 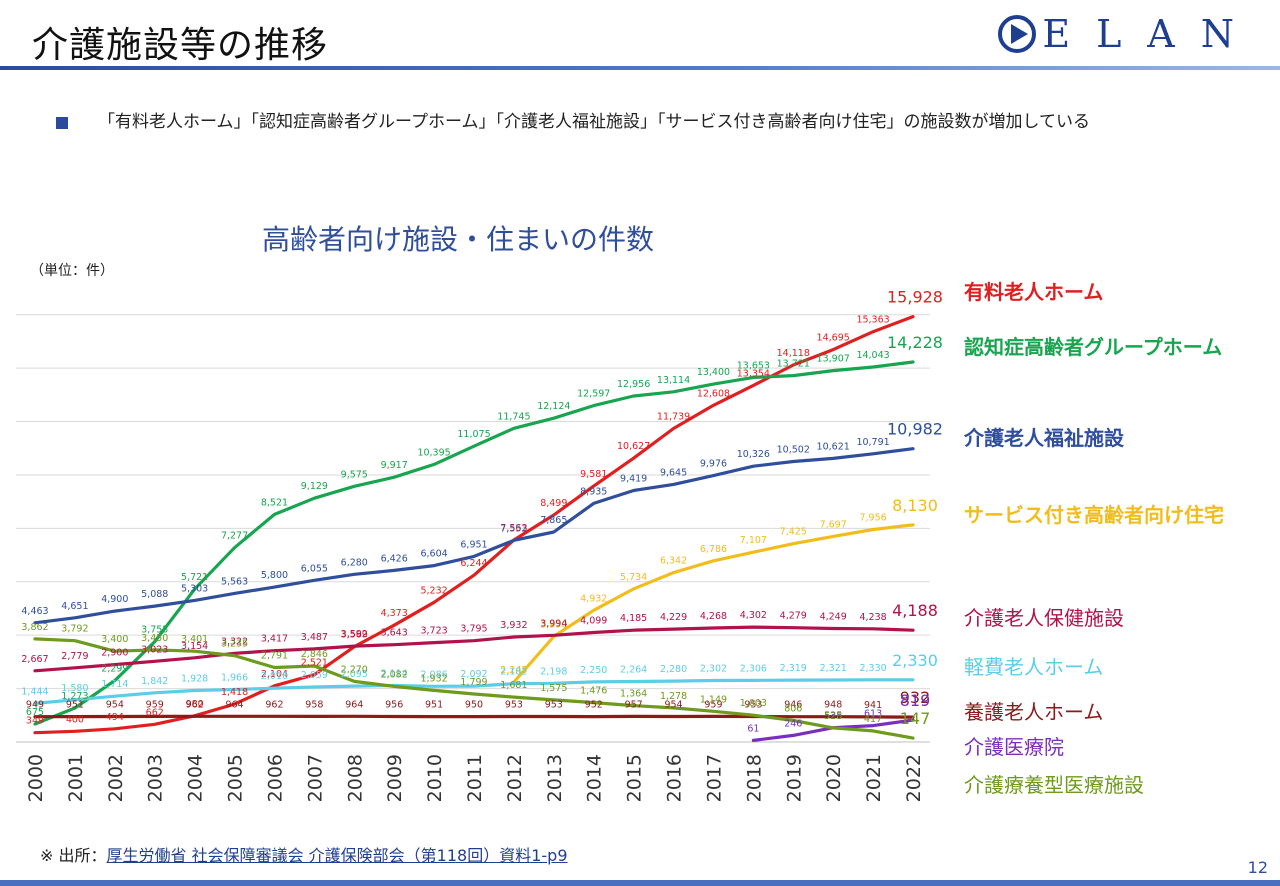 I want to click on data-label: 9,976, so click(x=713, y=464).